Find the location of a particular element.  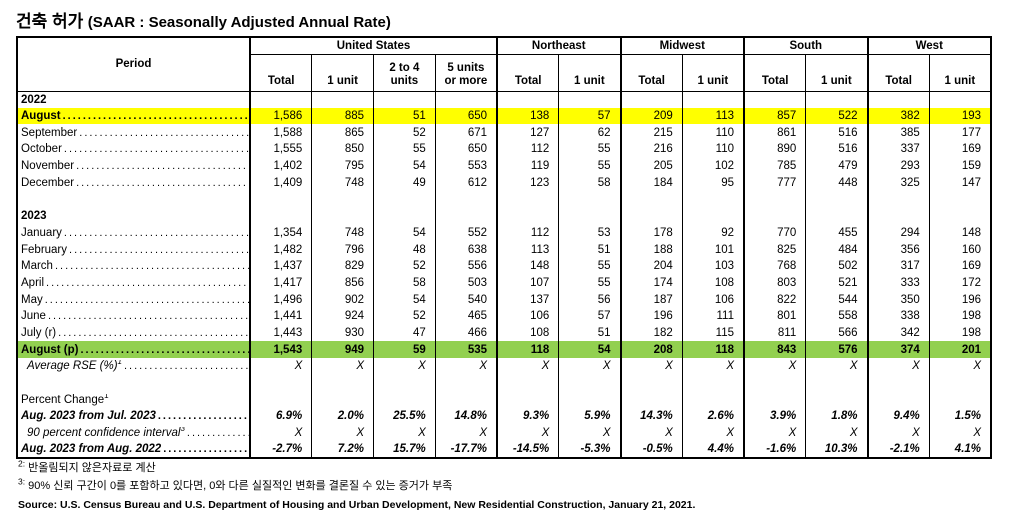

value-cell: 850 is located at coordinates (342, 149).